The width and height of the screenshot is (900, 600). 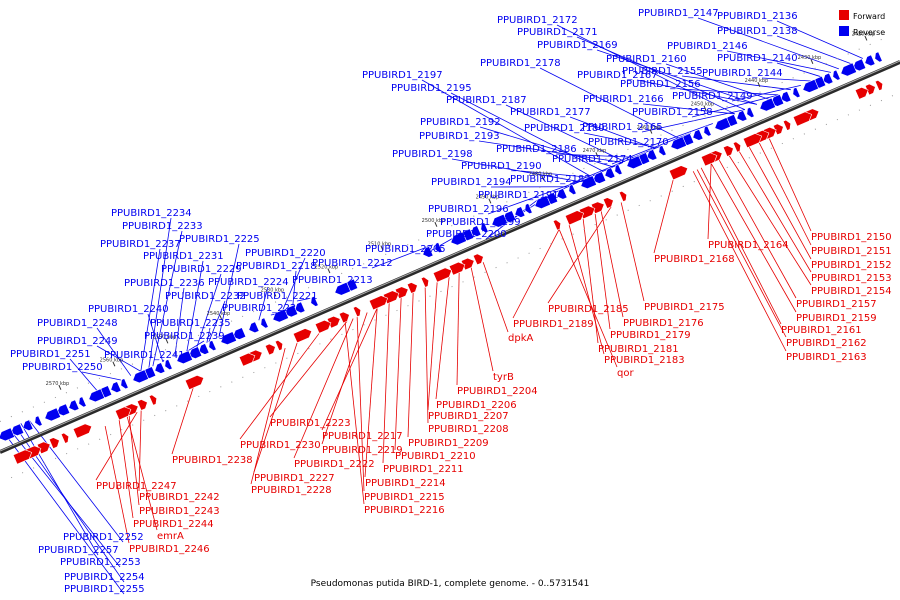 What do you see at coordinates (362, 436) in the screenshot?
I see `gene-label: PPUBIRD1_2217` at bounding box center [362, 436].